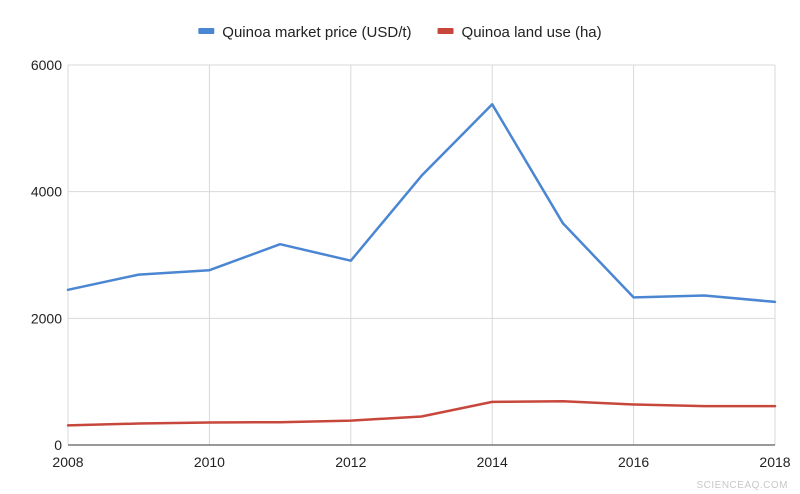 The image size is (800, 494). I want to click on y-tick-label: 4000, so click(46, 192).